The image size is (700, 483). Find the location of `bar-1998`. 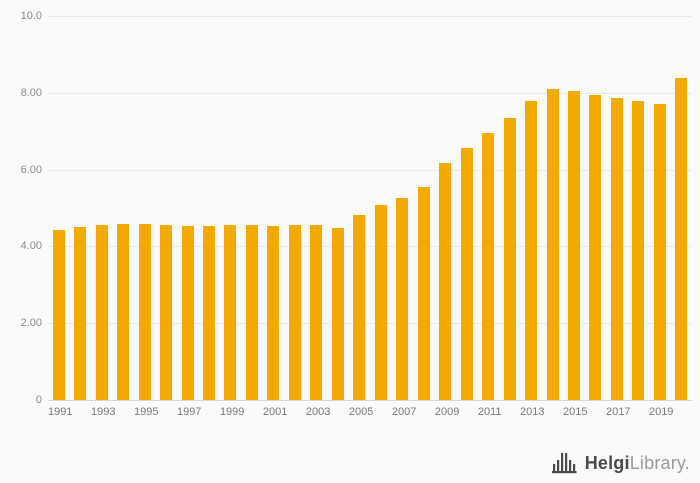

bar-1998 is located at coordinates (209, 312).